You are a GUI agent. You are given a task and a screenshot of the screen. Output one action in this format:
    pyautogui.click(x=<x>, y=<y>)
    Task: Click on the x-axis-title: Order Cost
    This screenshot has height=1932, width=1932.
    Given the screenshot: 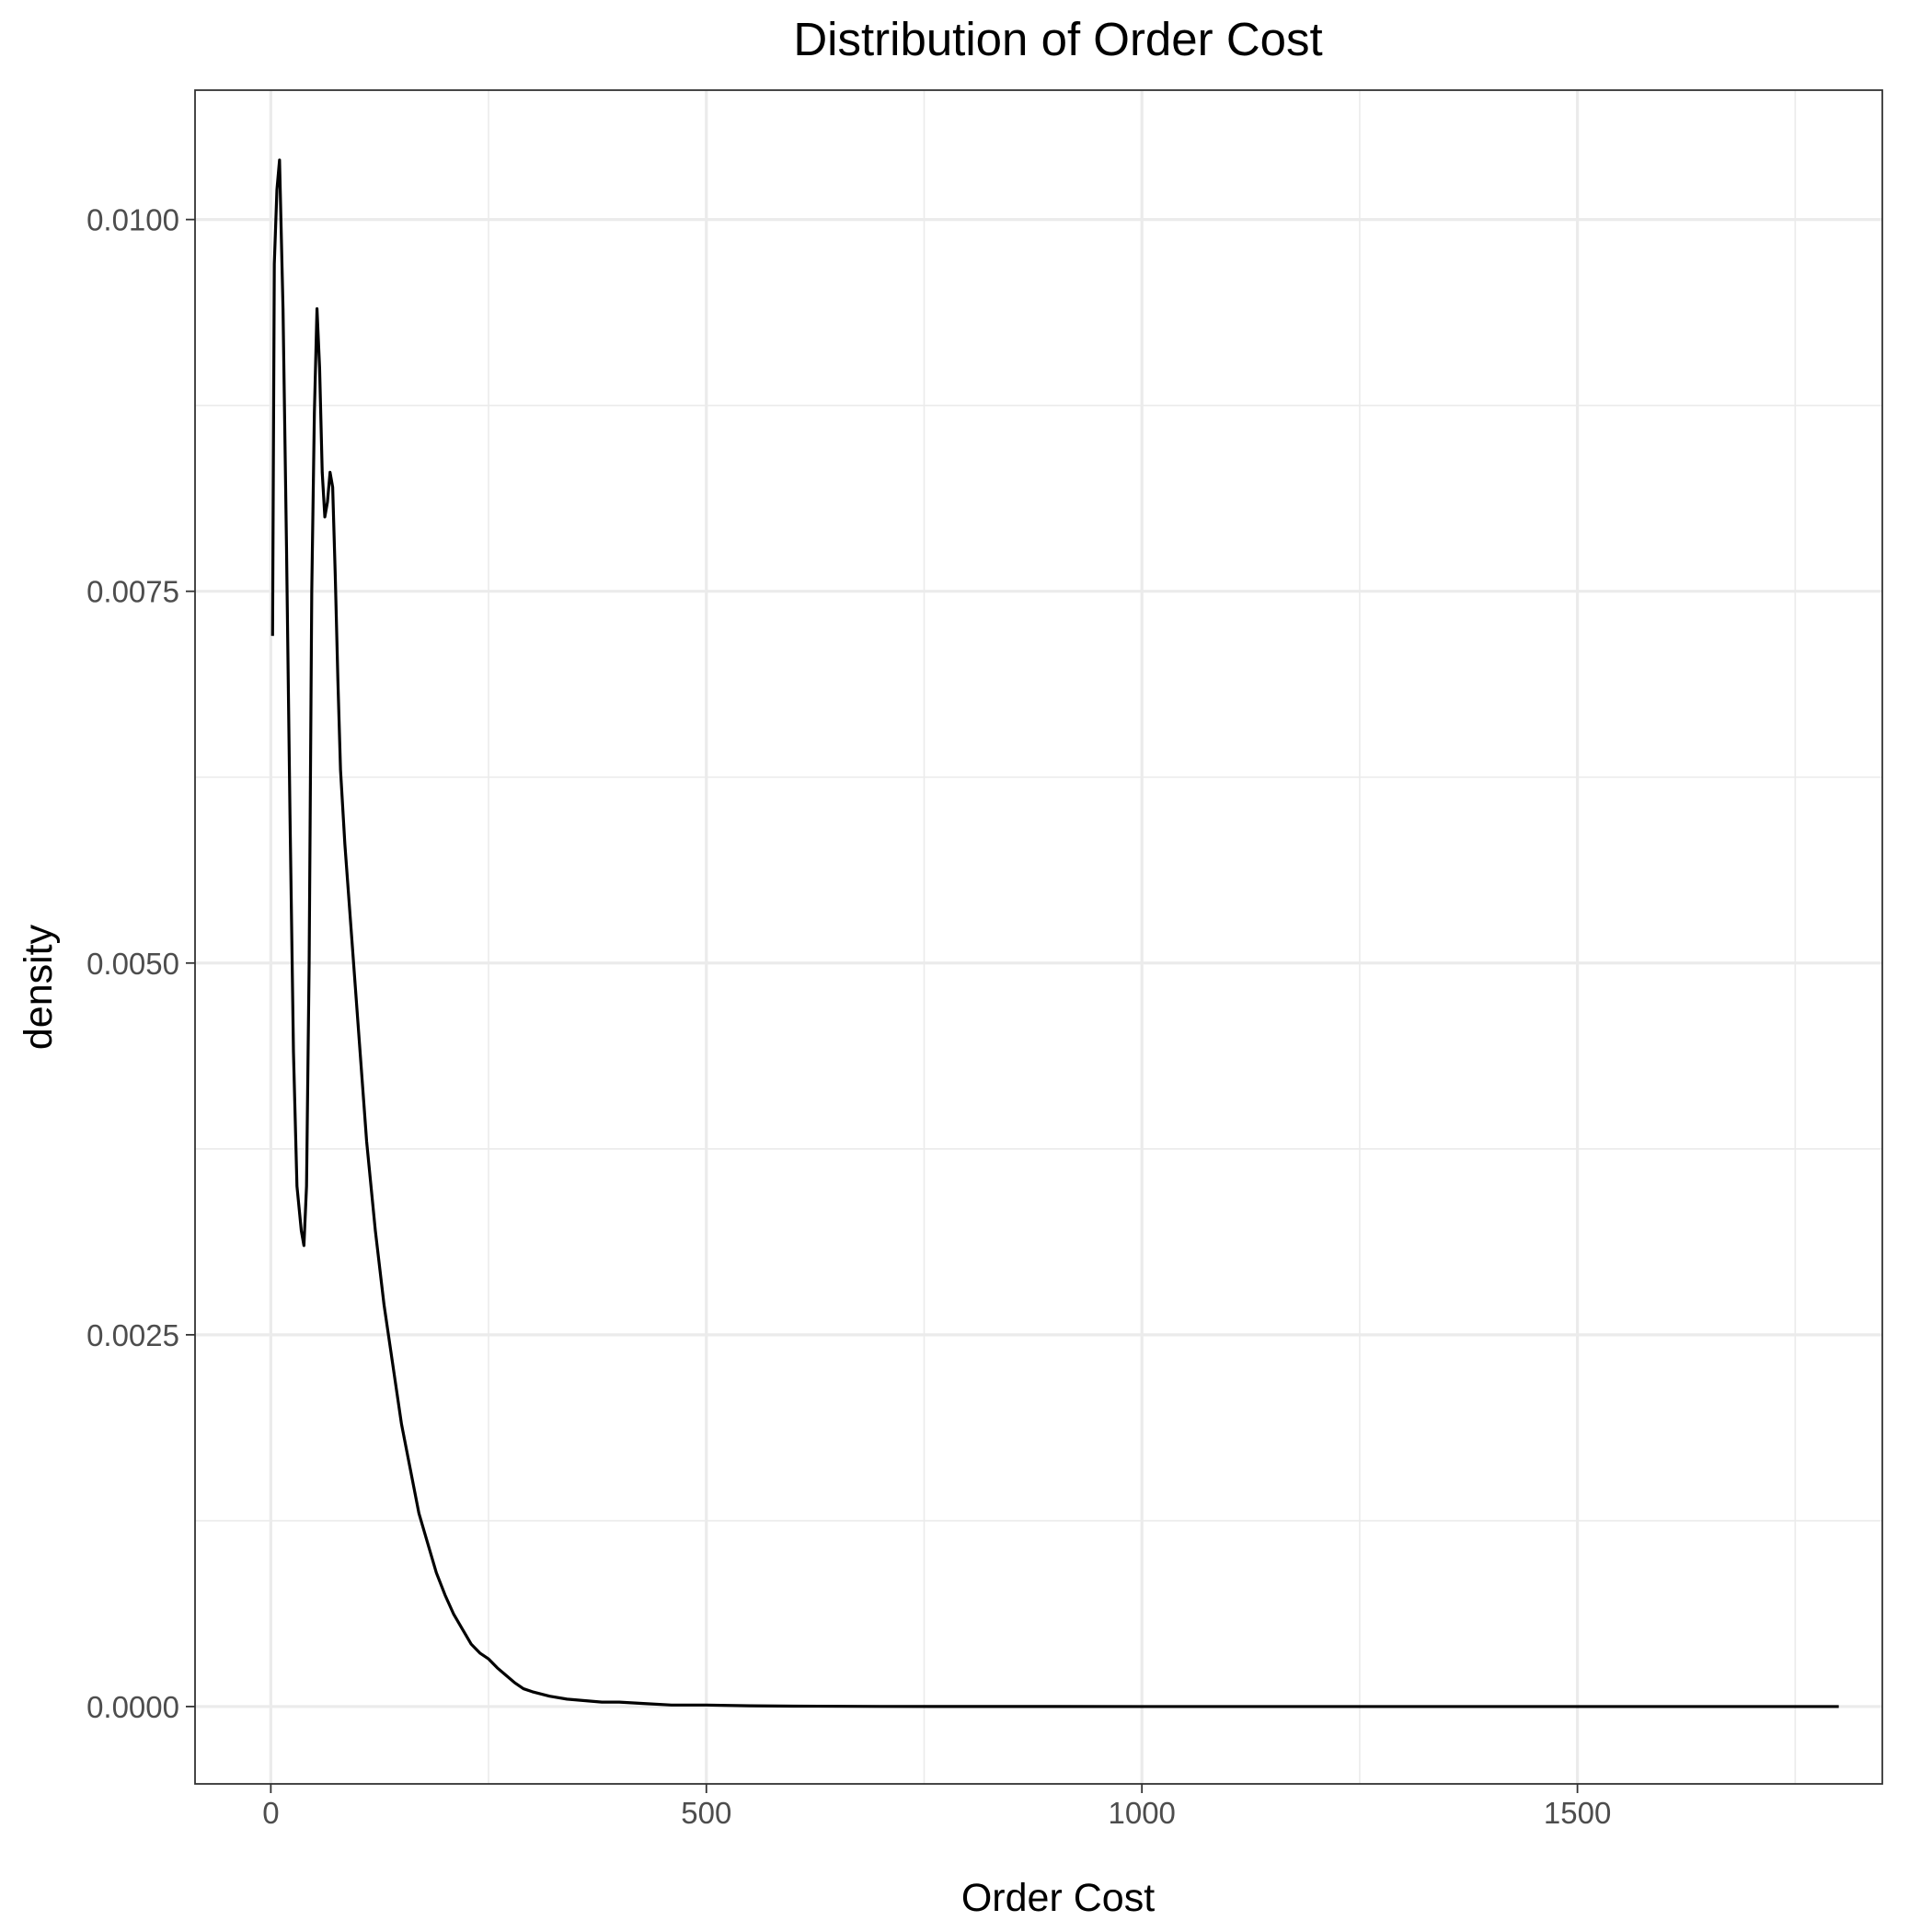 What is the action you would take?
    pyautogui.click(x=1058, y=1898)
    